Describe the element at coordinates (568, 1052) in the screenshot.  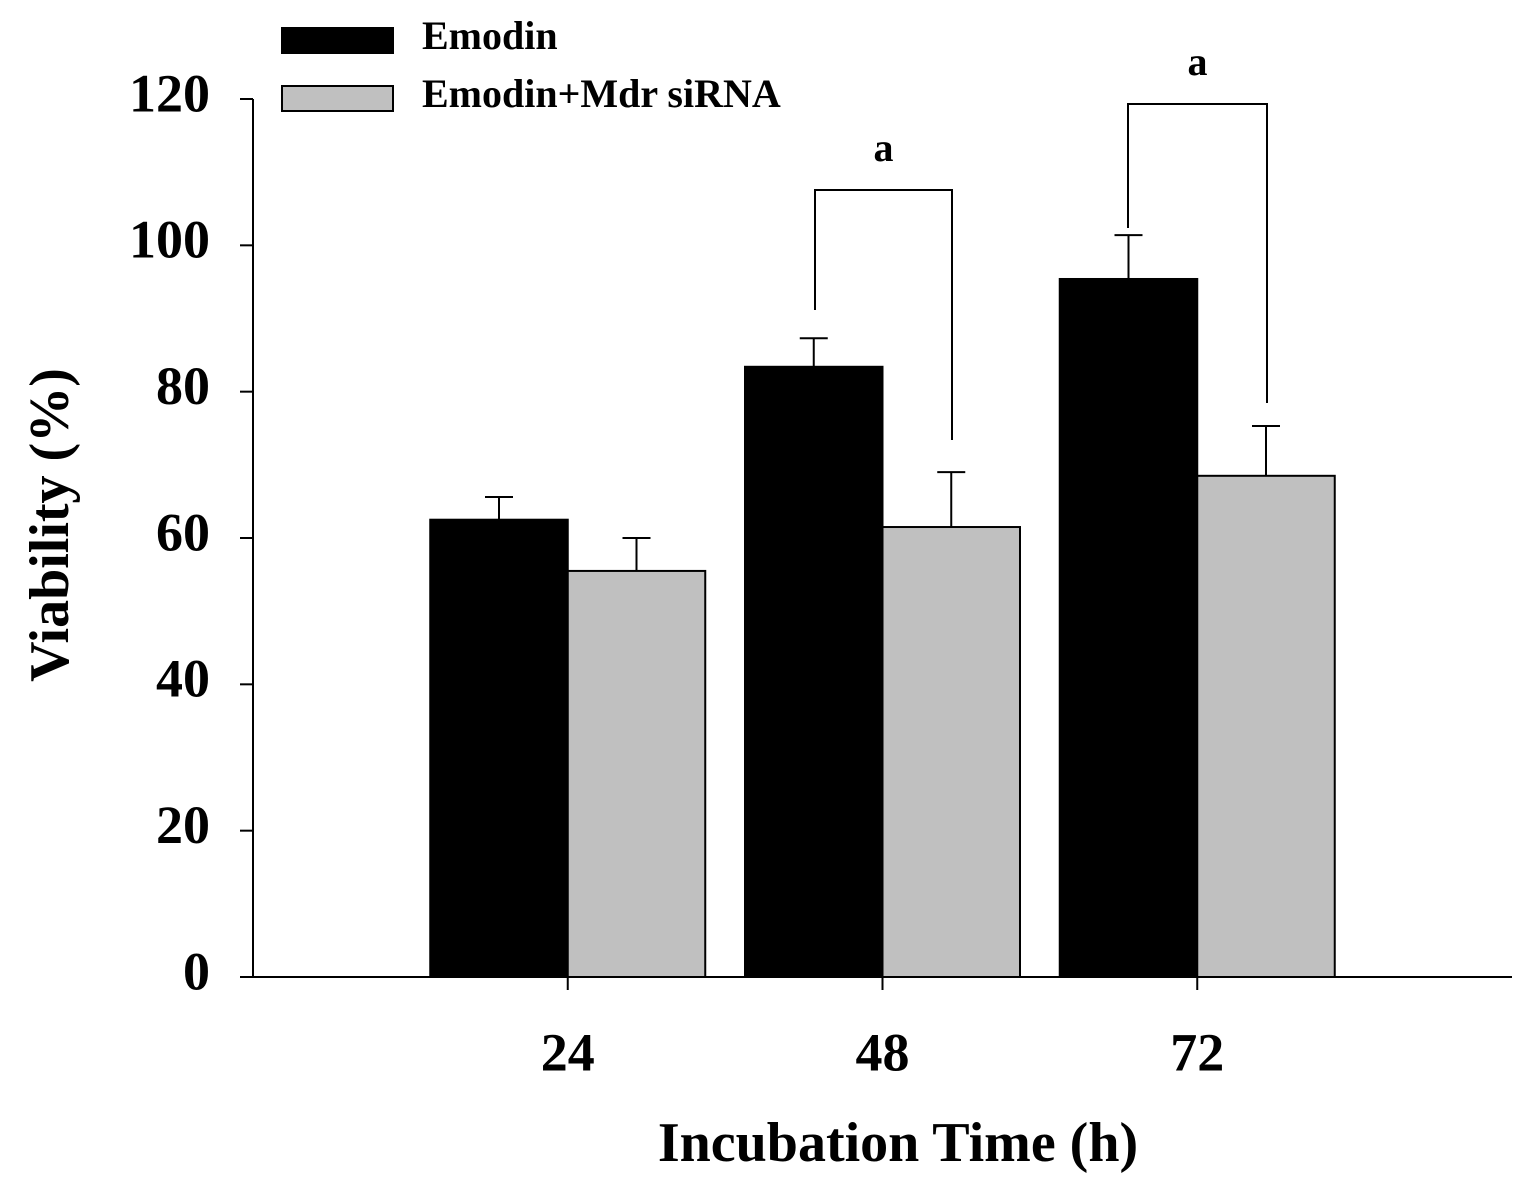
I see `x-tick-label: 24` at that location.